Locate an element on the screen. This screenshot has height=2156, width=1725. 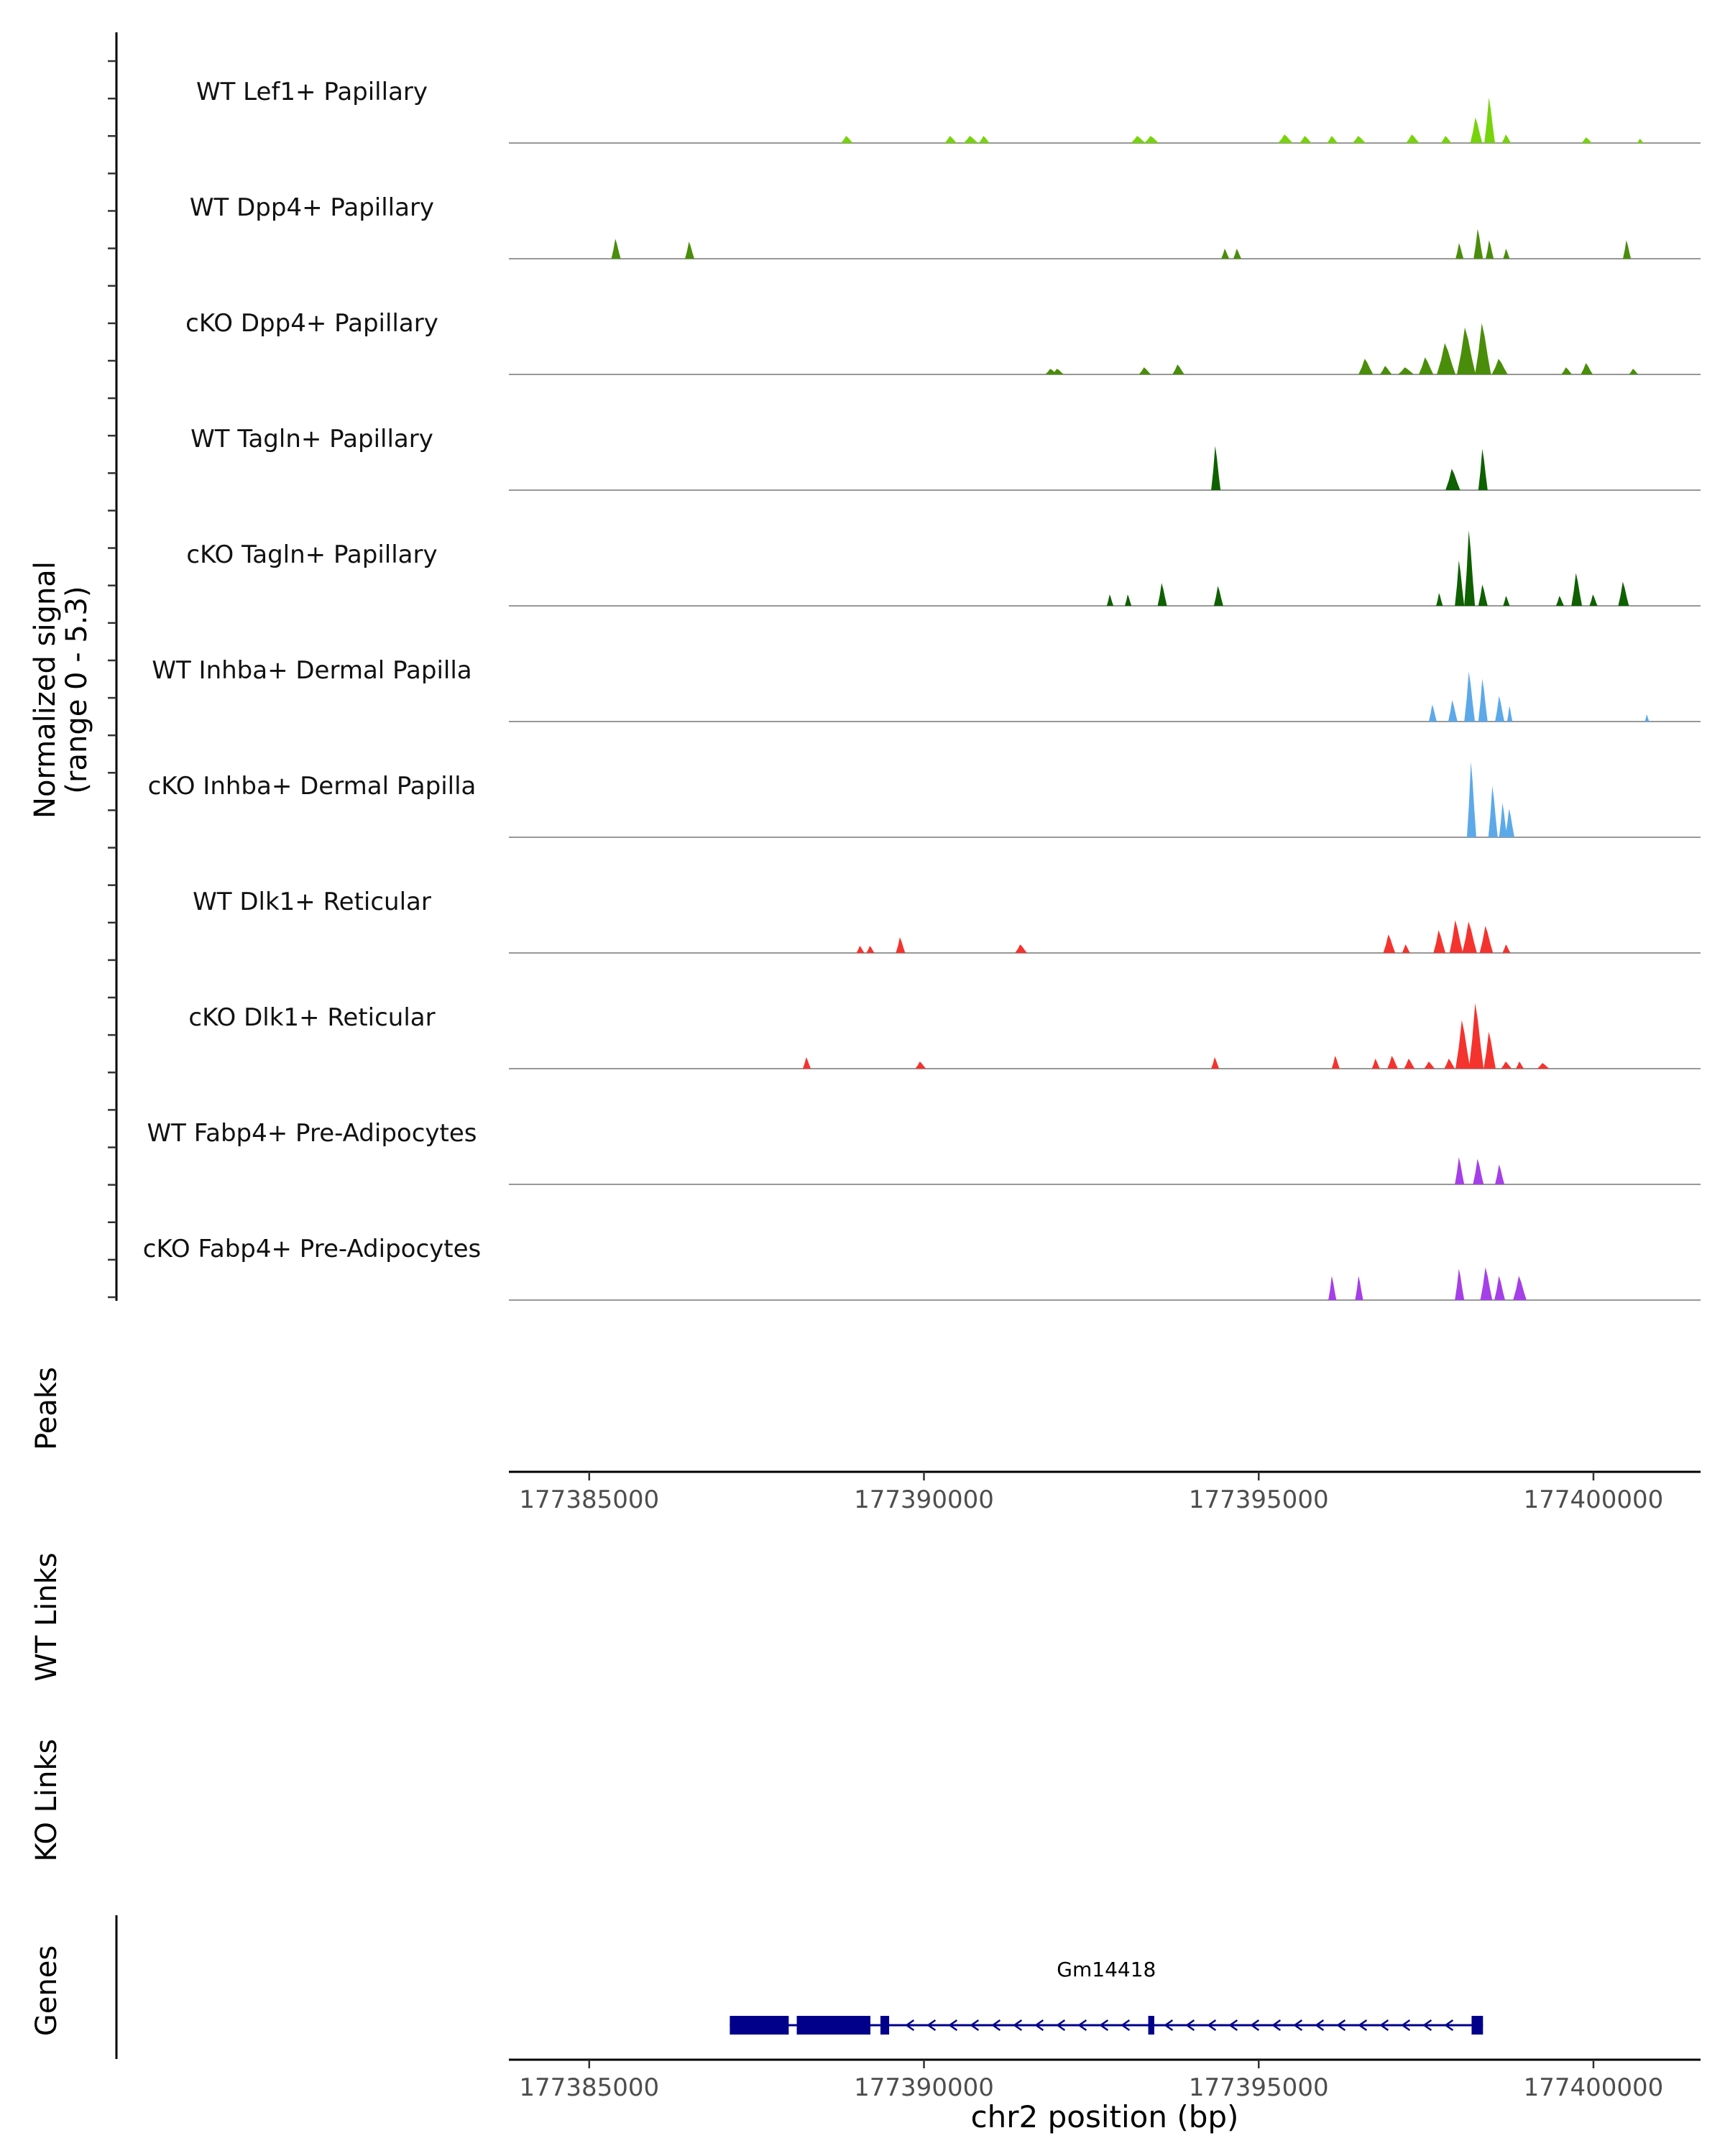
track: cKO Dlk1+ Reticular is located at coordinates (944, 1036).